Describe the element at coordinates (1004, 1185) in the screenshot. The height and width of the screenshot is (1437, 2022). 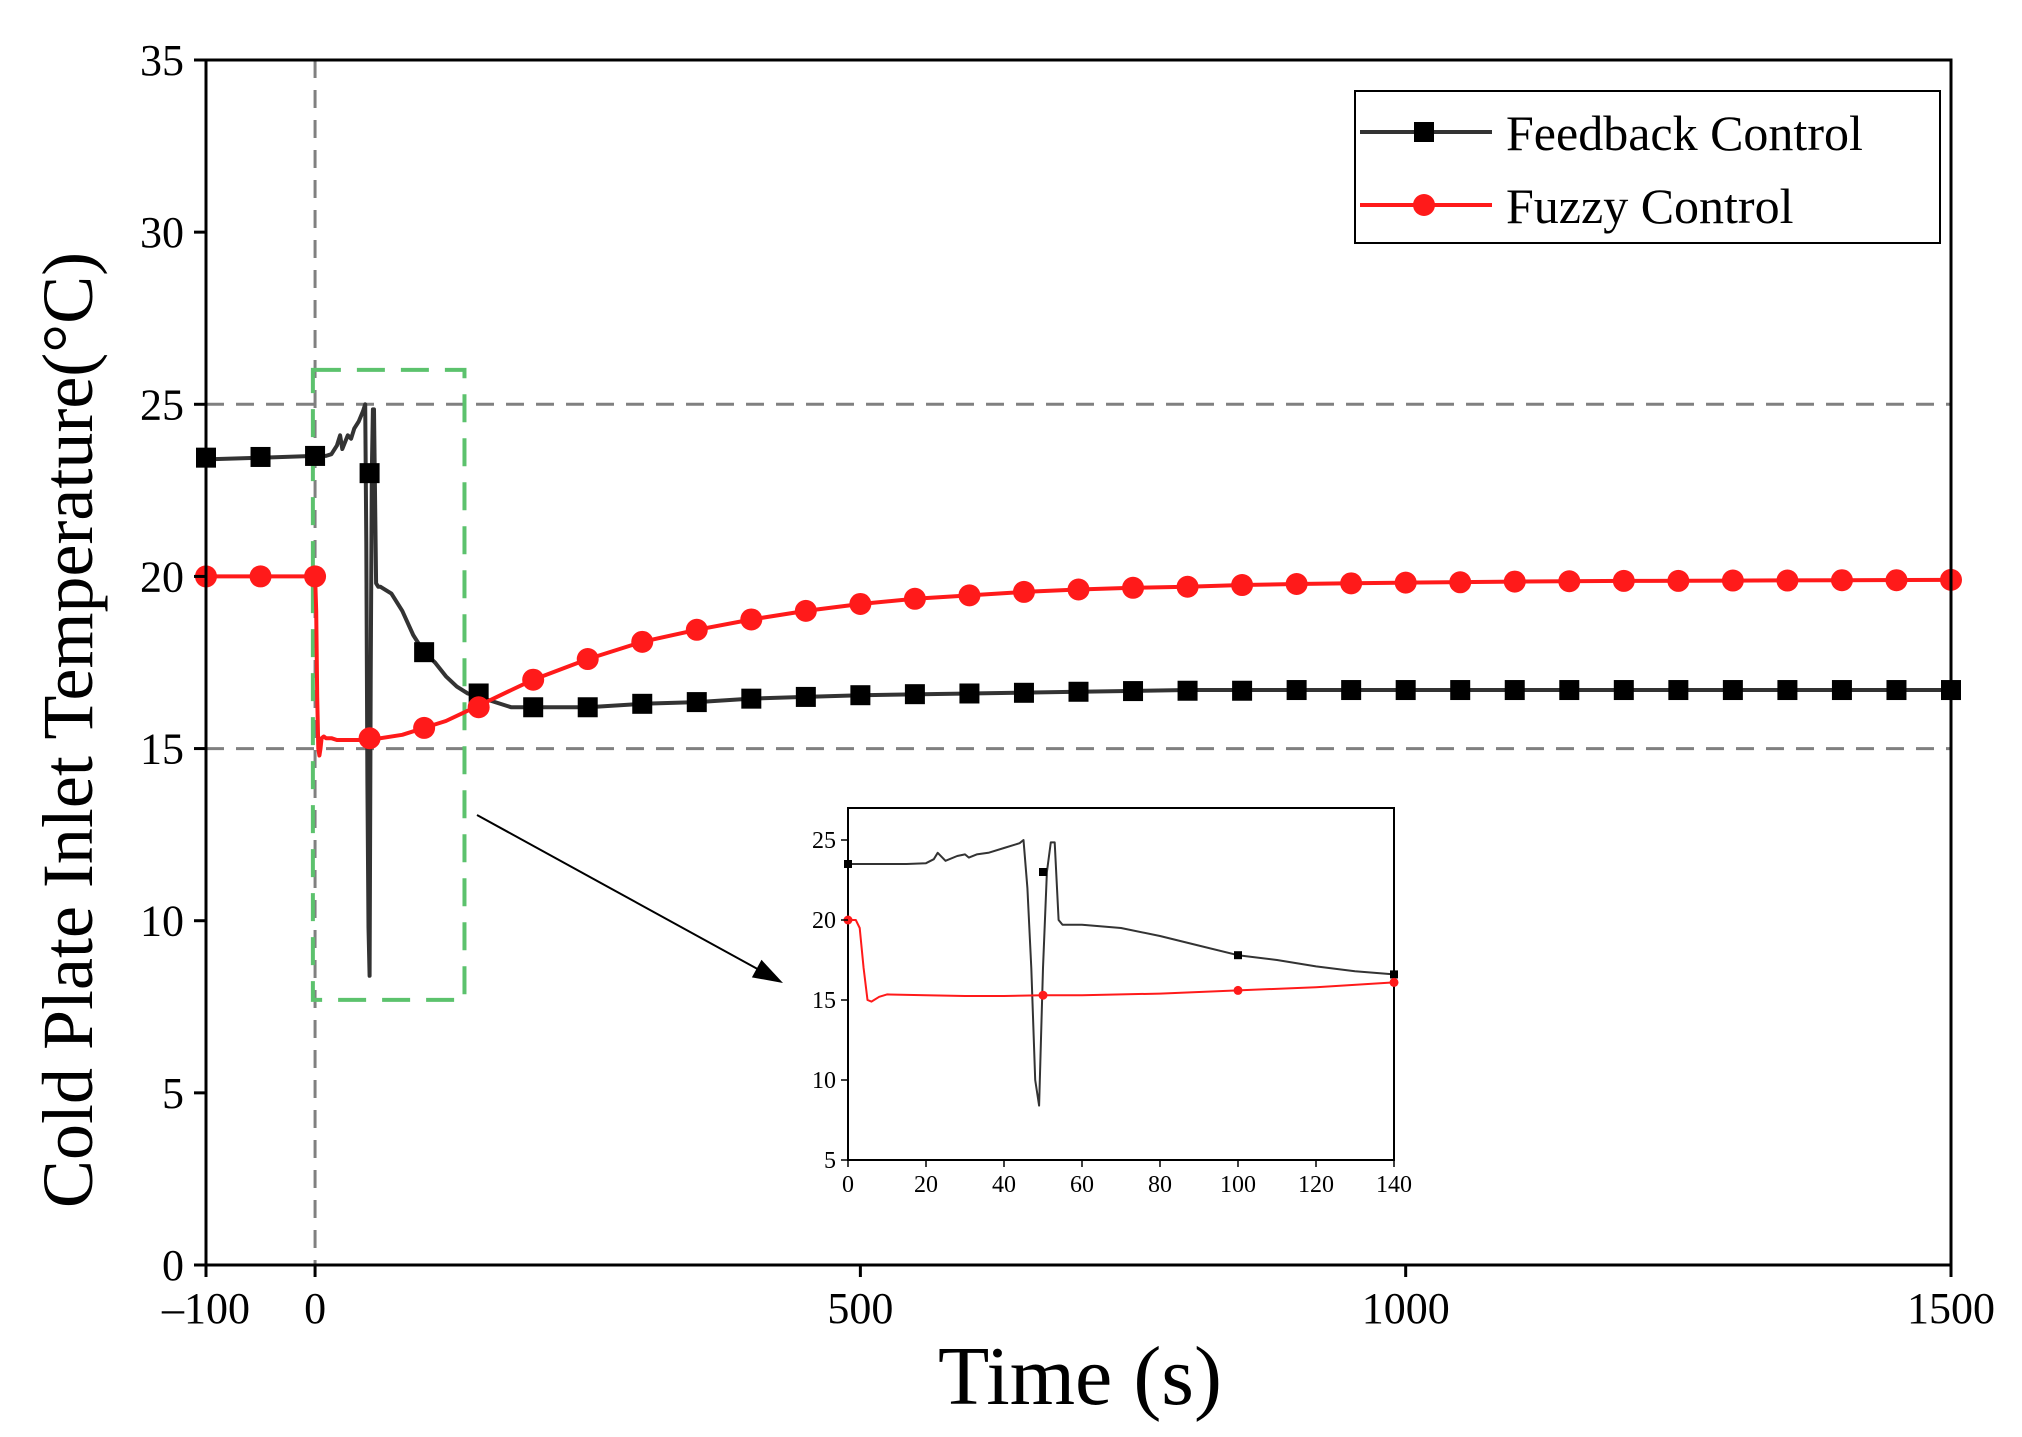
I see `inset-x-tick-label: 40` at that location.